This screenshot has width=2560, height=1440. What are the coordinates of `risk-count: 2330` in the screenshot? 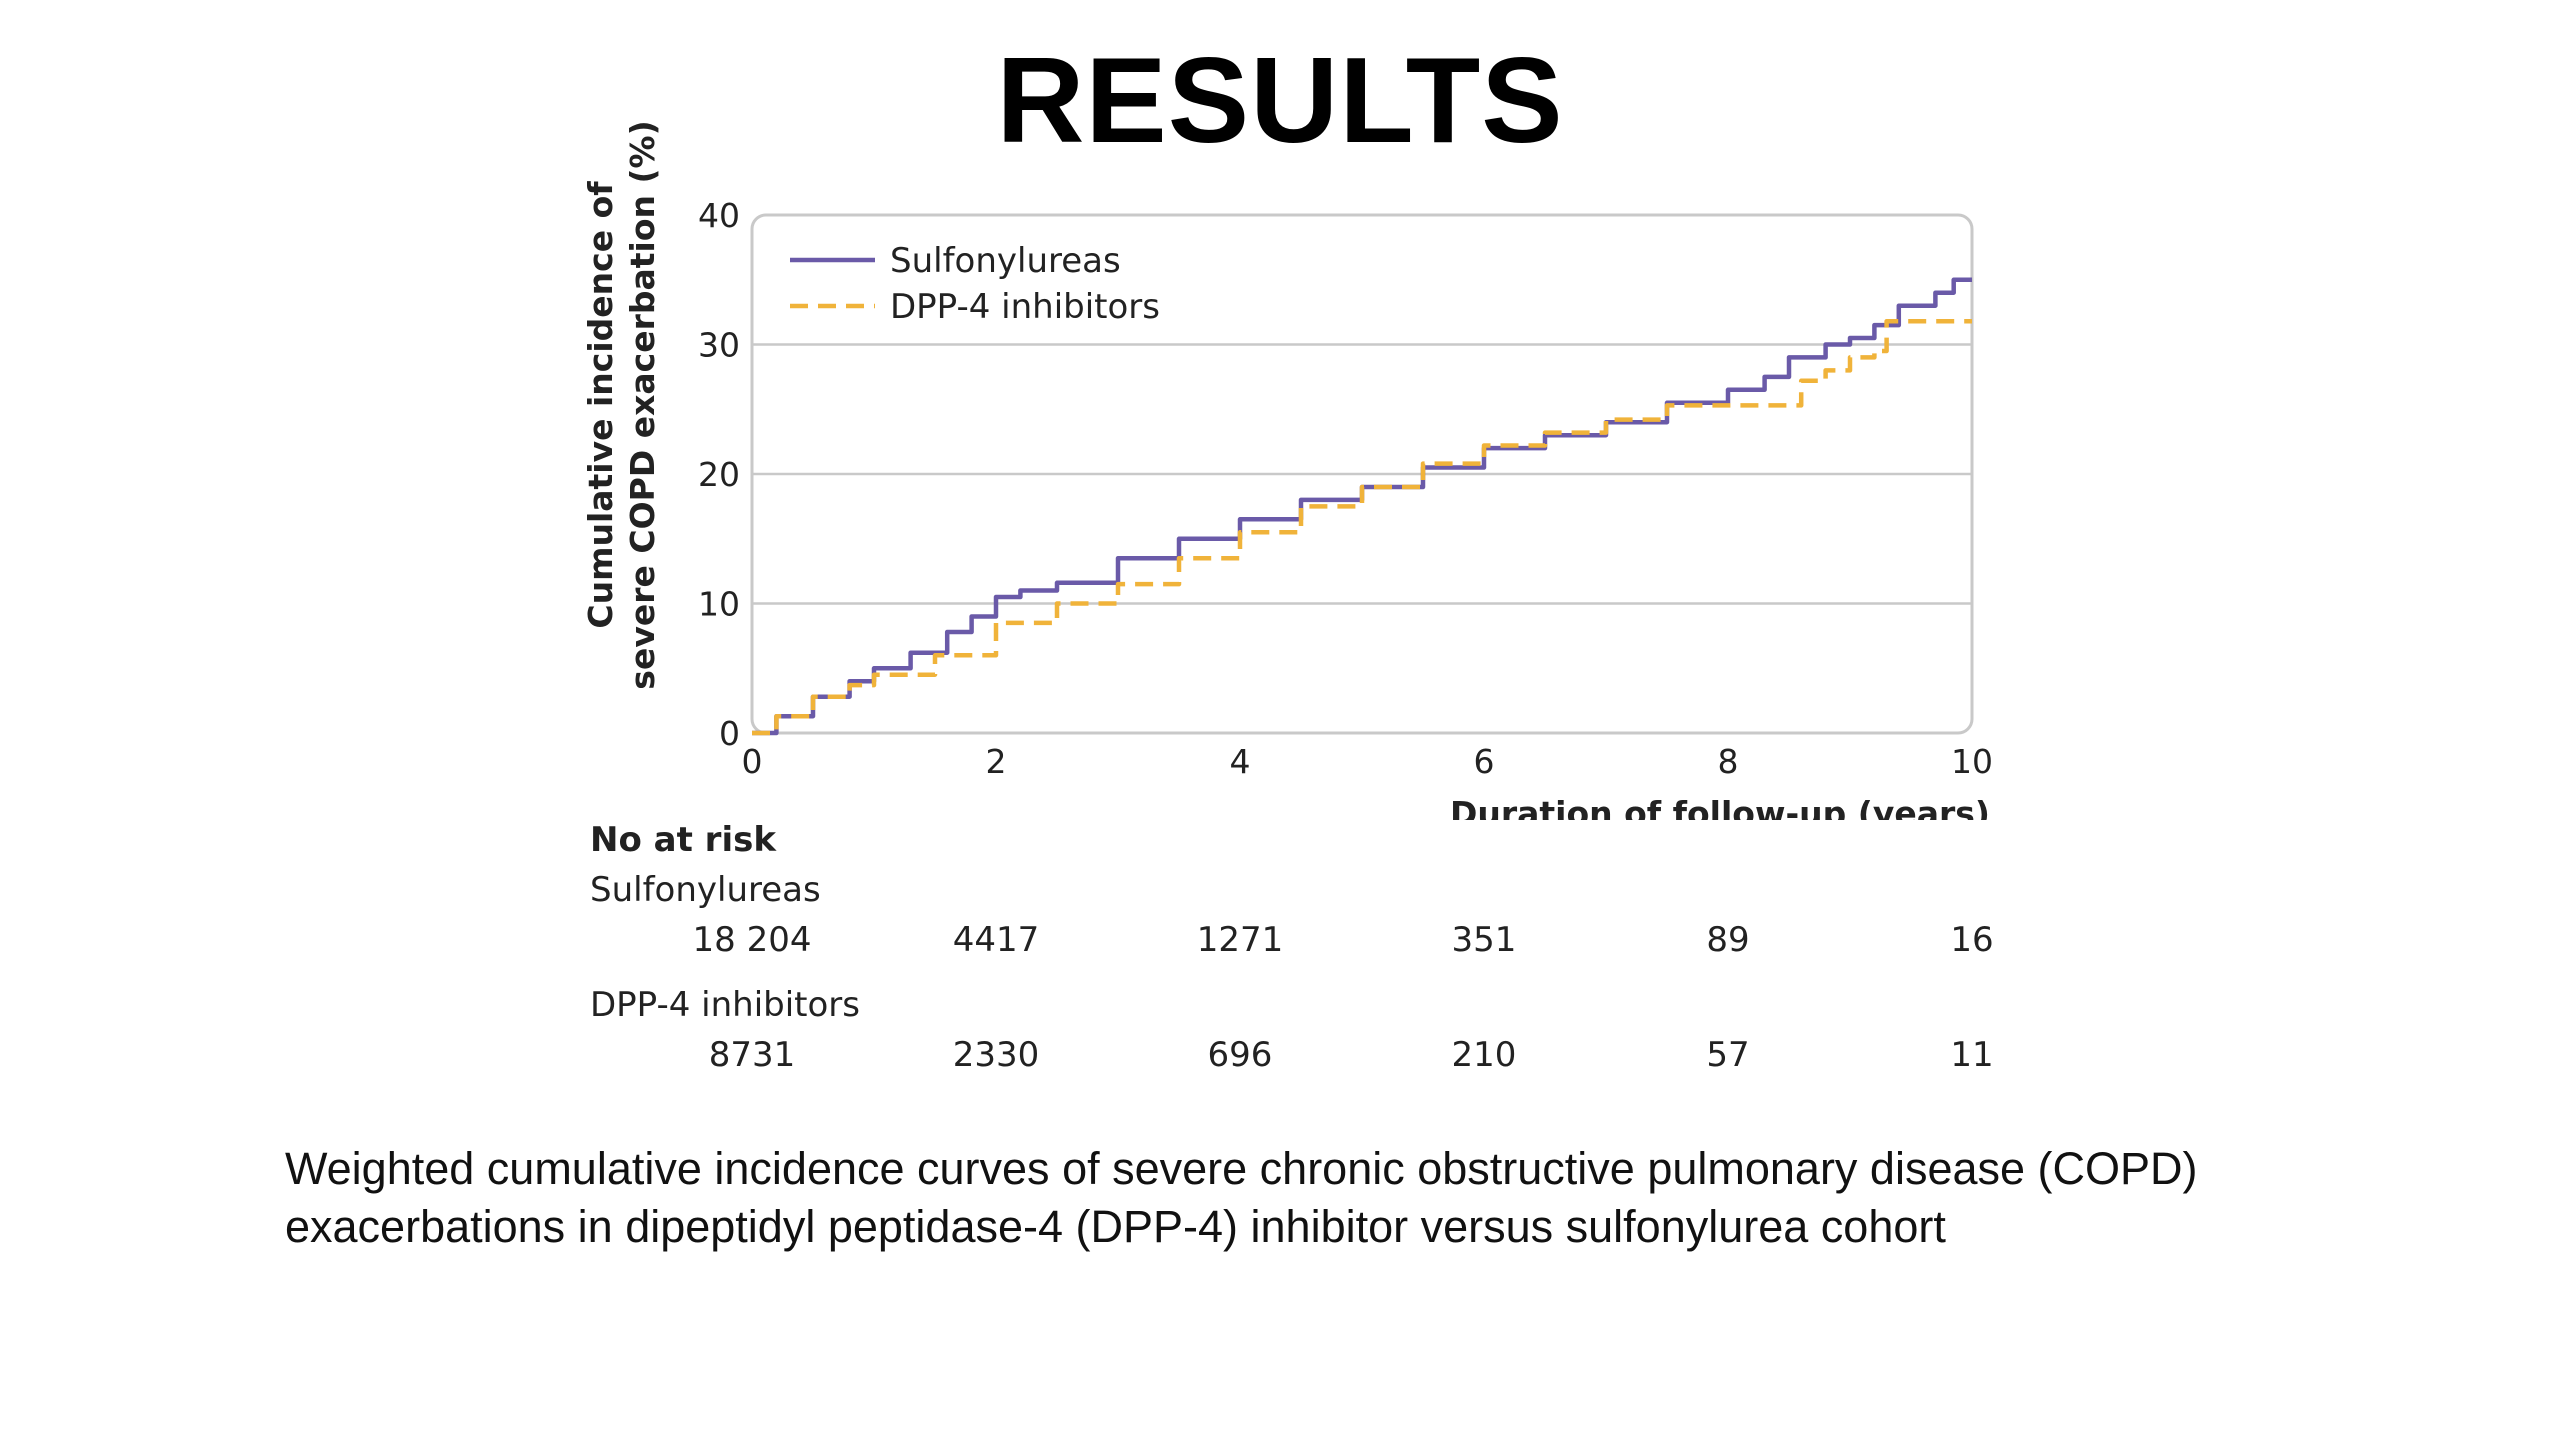 It's located at (996, 1055).